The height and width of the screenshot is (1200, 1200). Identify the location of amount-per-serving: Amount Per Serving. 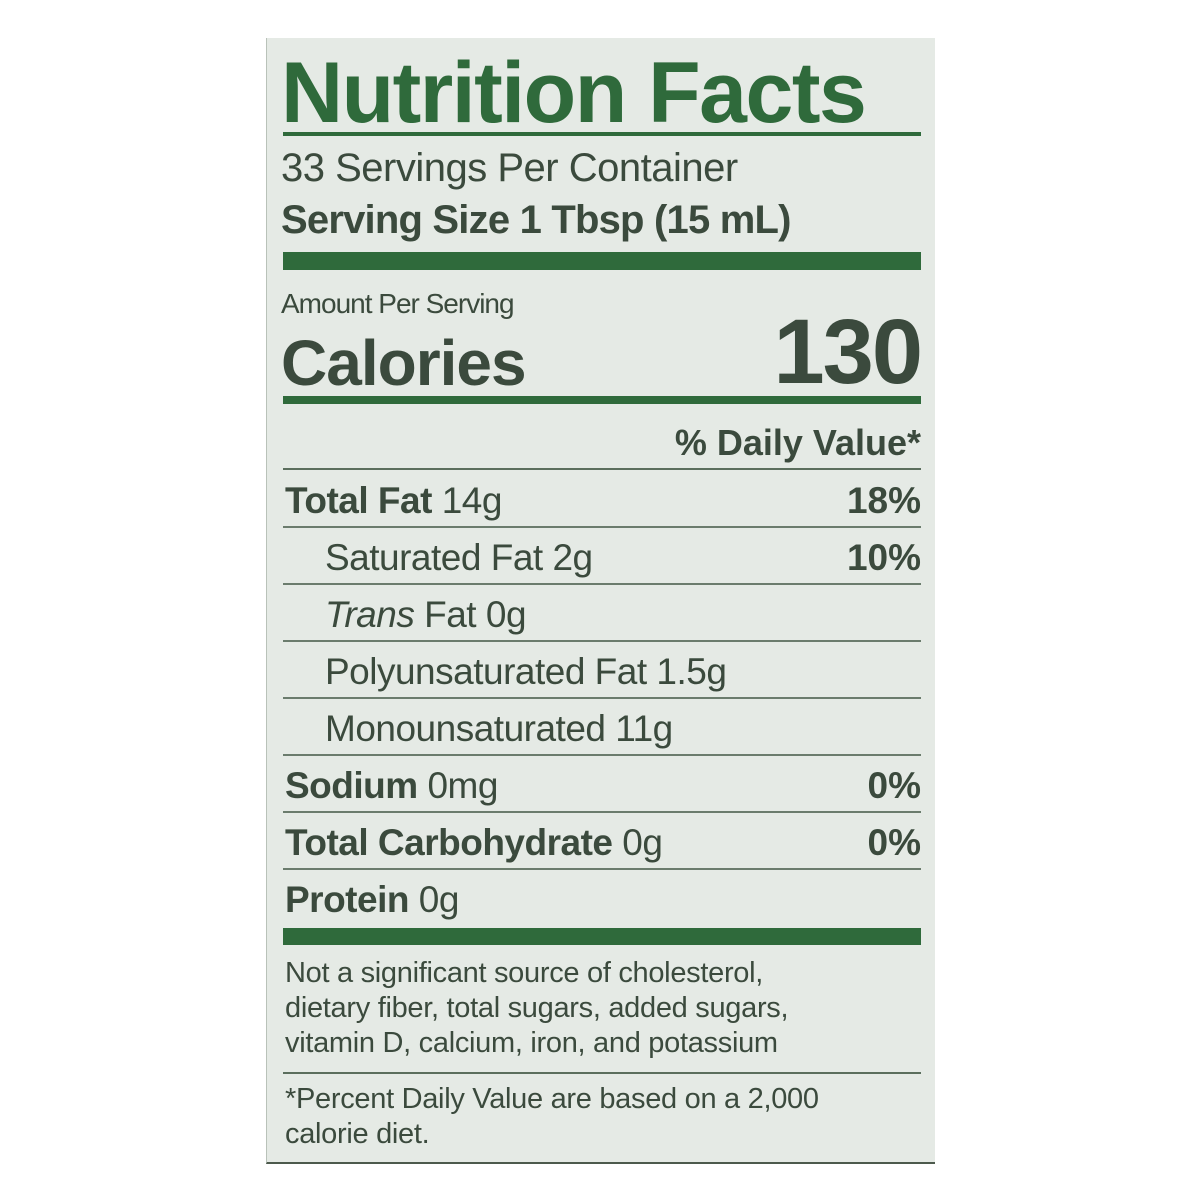
(398, 303).